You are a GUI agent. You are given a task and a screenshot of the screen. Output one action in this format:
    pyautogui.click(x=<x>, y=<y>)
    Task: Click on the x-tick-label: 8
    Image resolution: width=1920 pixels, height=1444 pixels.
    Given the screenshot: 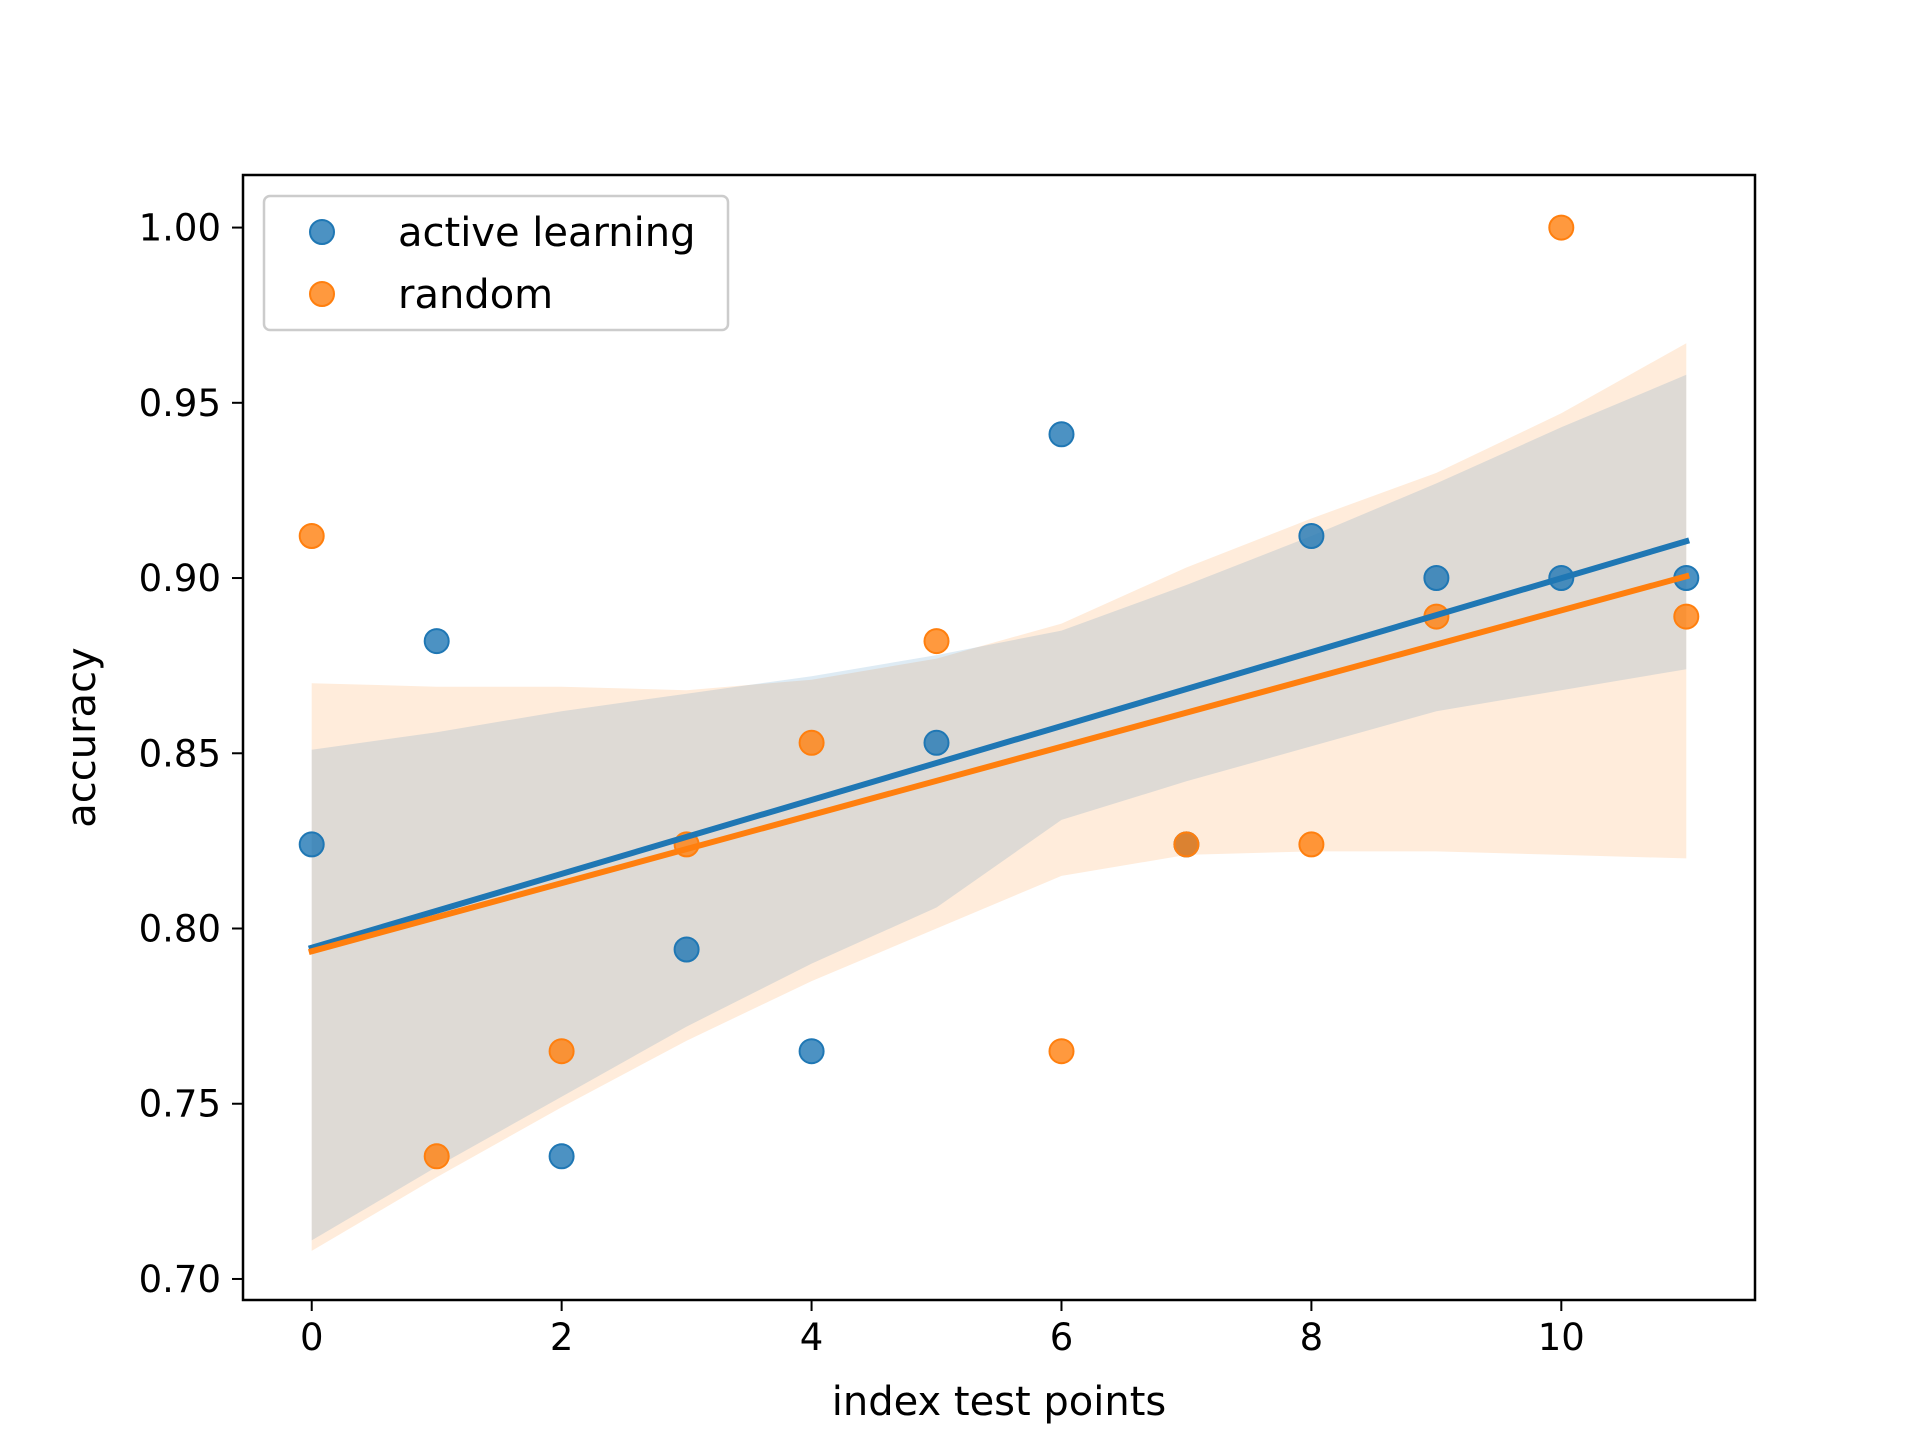 What is the action you would take?
    pyautogui.click(x=1312, y=1337)
    